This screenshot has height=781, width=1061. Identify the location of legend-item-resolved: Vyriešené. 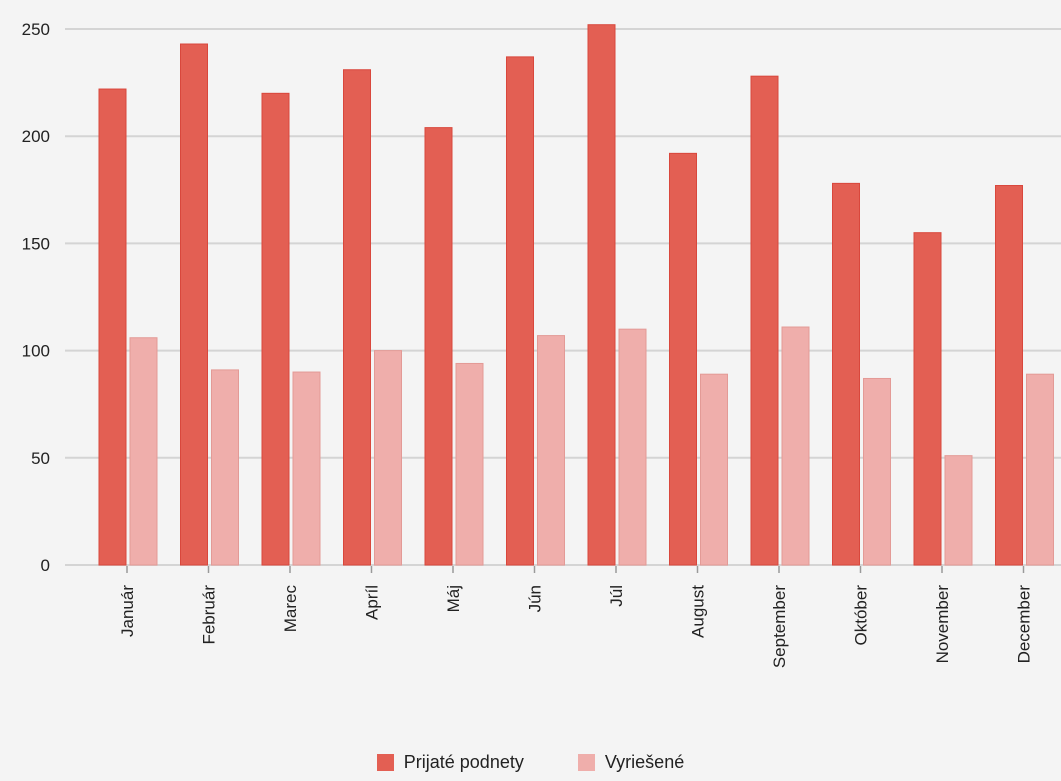
(631, 762).